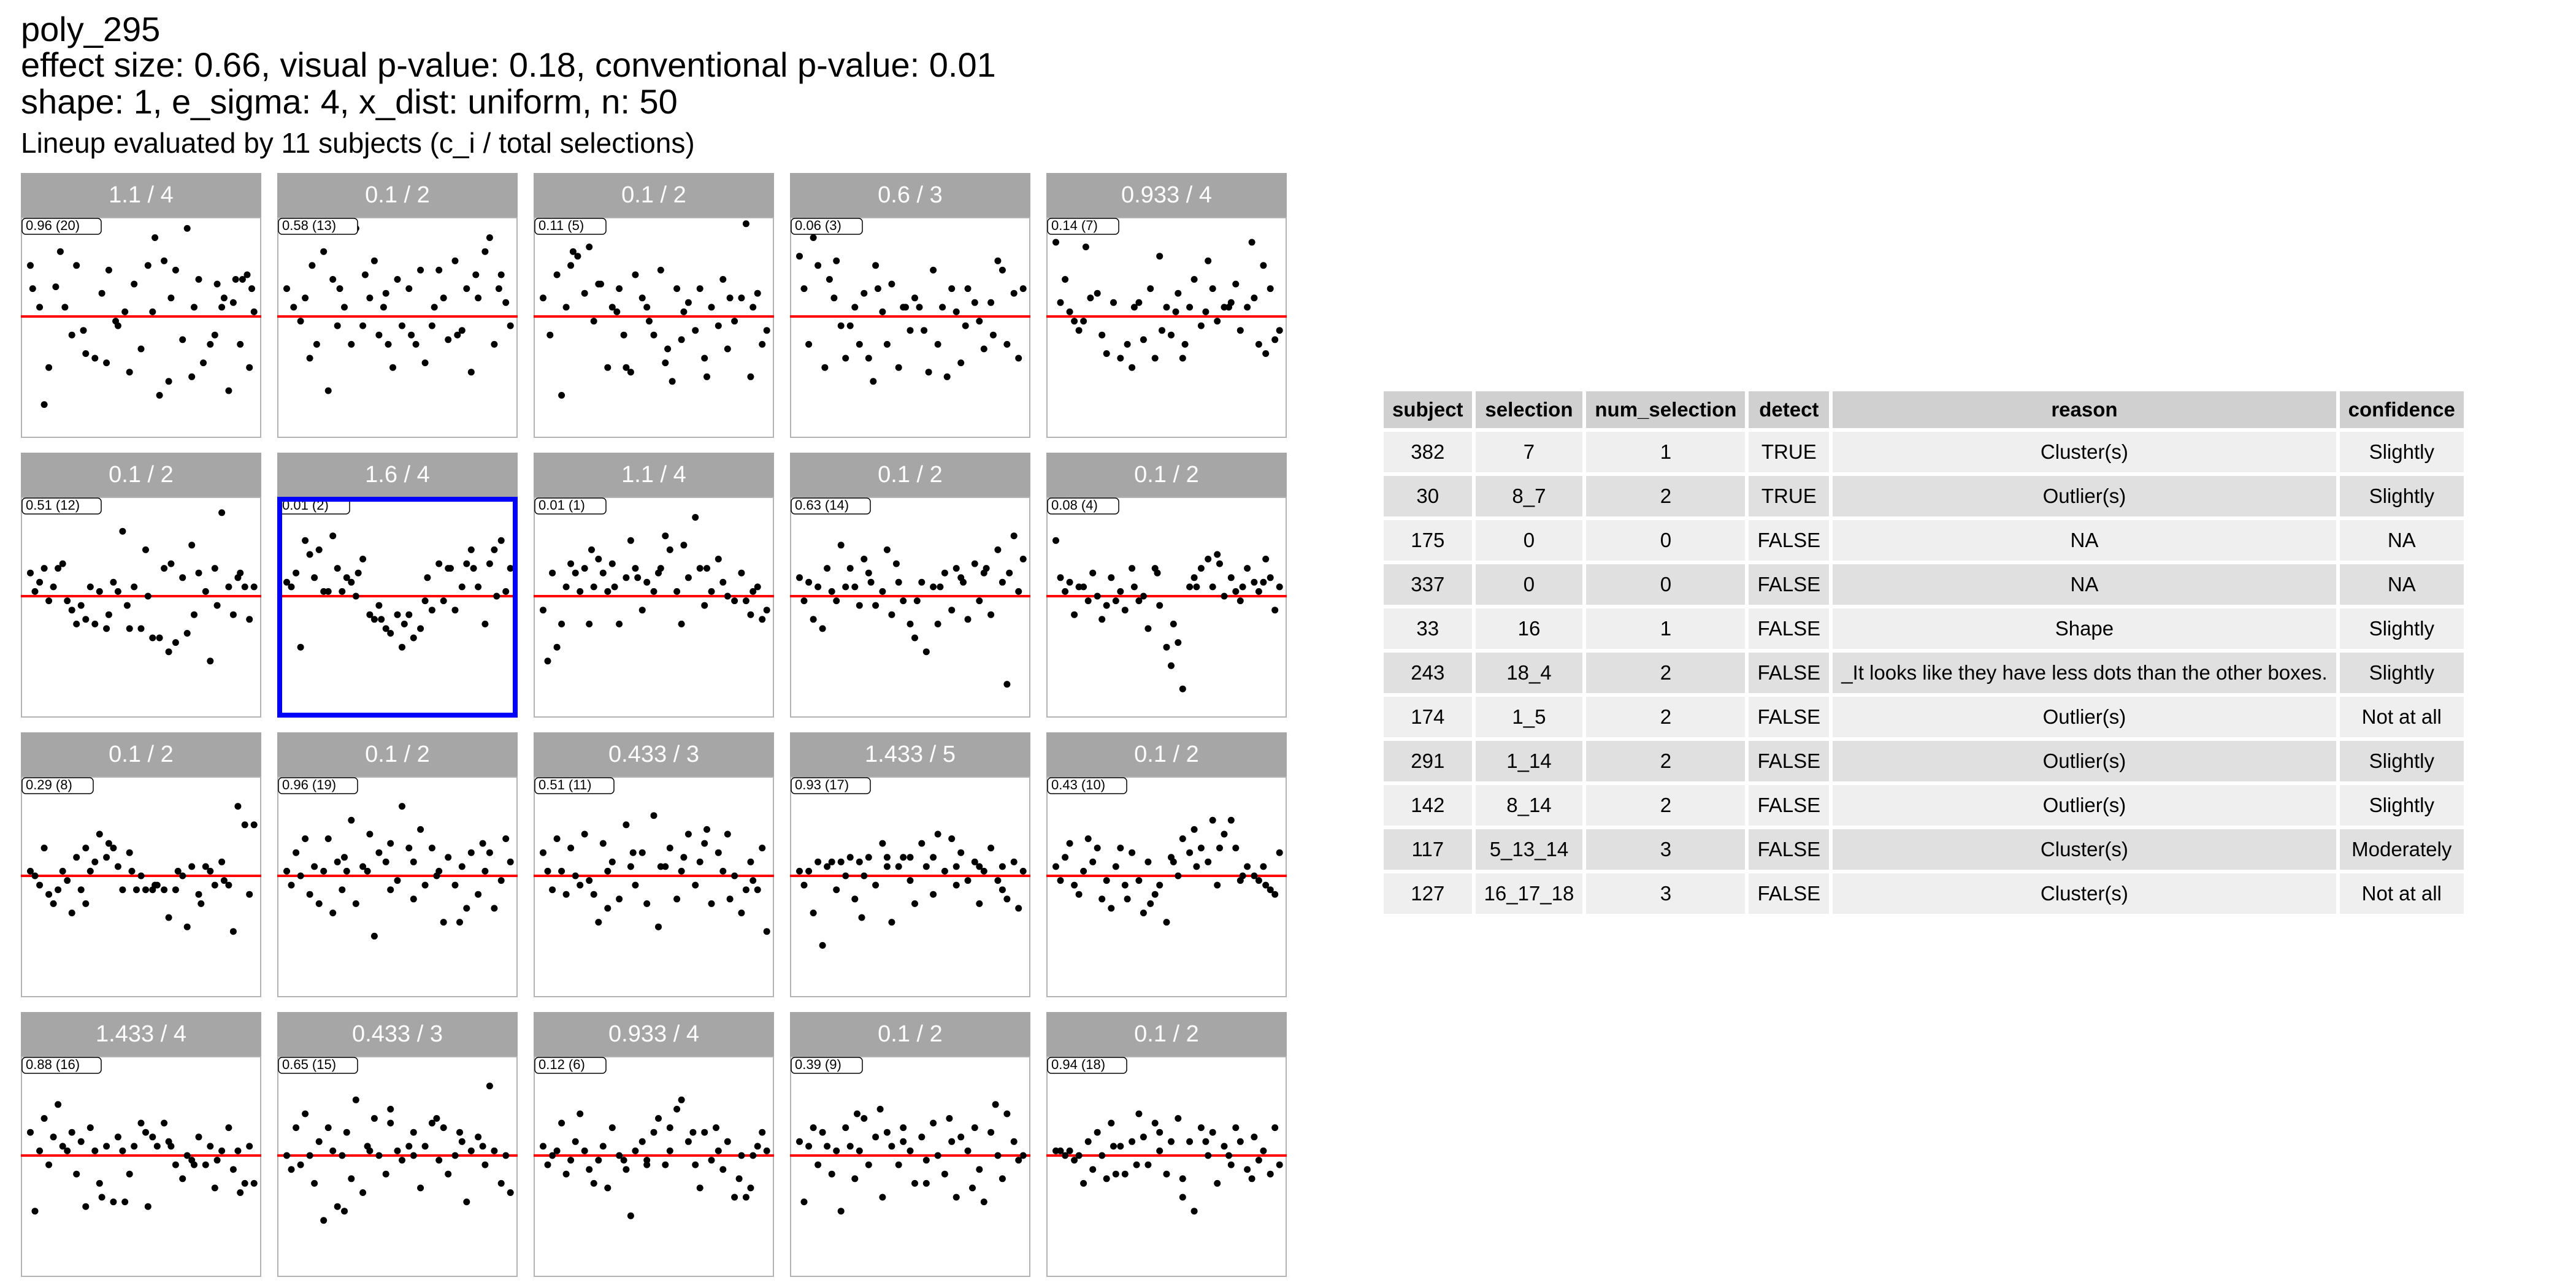 This screenshot has height=1288, width=2576. Describe the element at coordinates (1428, 849) in the screenshot. I see `table-cell-subject: 117` at that location.